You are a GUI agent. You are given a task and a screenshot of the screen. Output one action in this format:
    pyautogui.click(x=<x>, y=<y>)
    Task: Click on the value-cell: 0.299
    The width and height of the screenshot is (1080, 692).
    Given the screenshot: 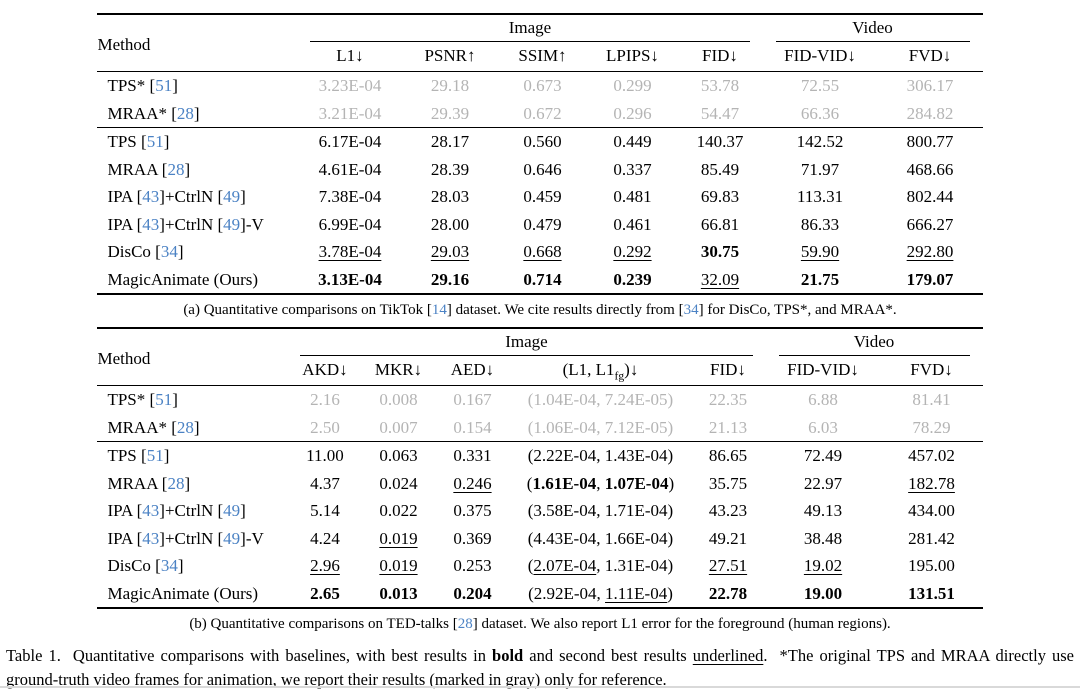 What is the action you would take?
    pyautogui.click(x=632, y=86)
    